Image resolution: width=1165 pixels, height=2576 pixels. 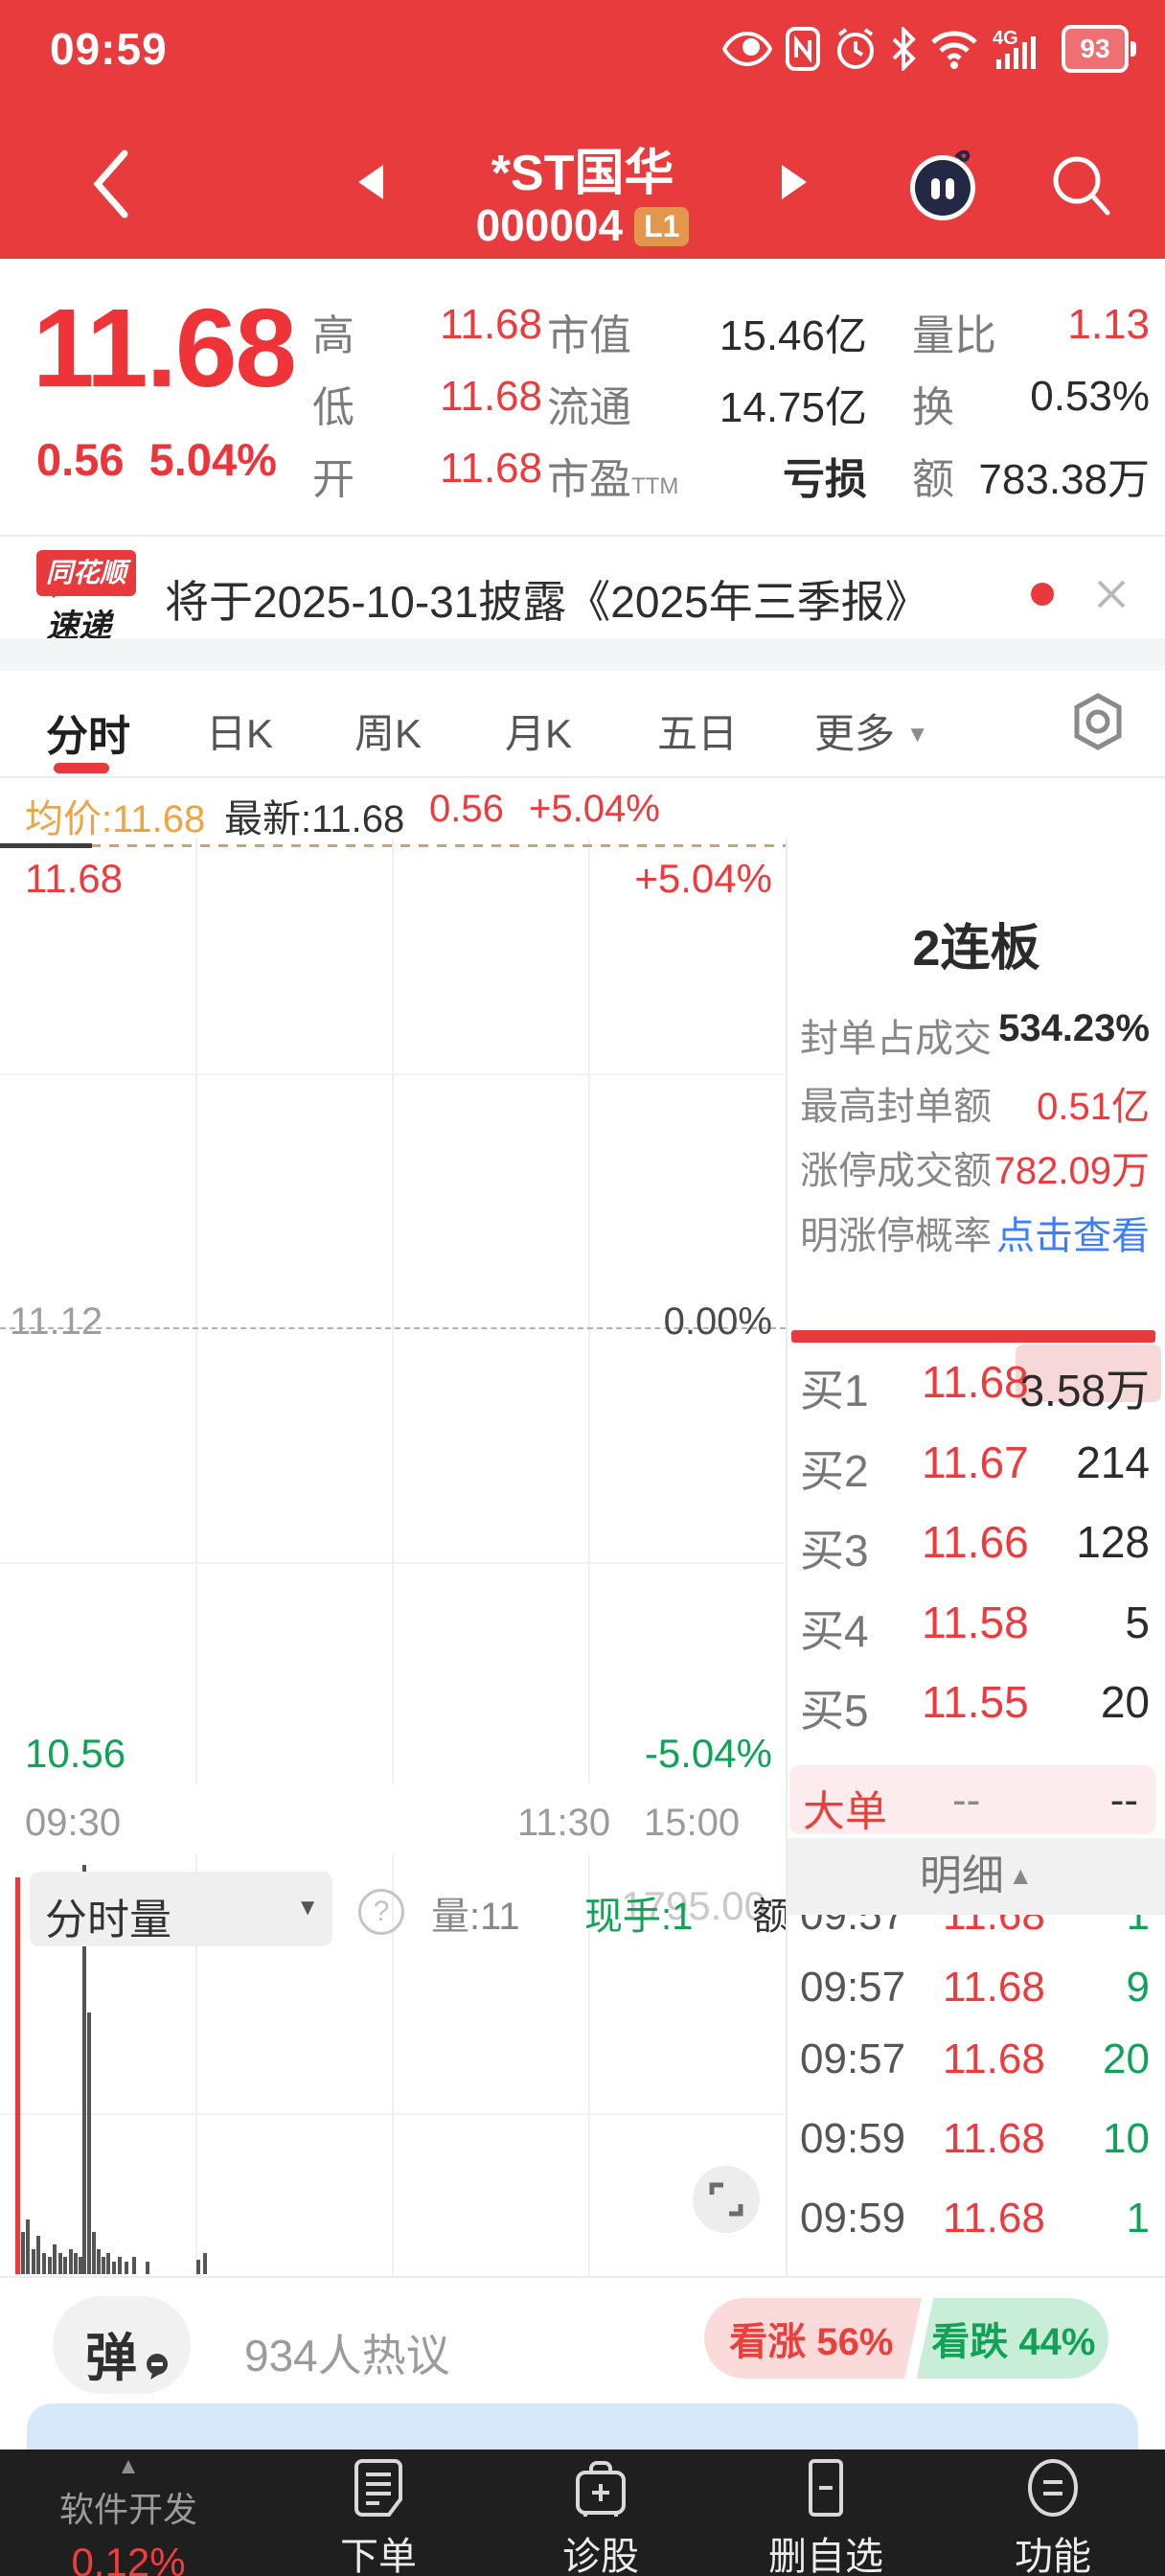 What do you see at coordinates (129, 2514) in the screenshot?
I see `nav-related-stock: ▲ 软件开发 0.12%` at bounding box center [129, 2514].